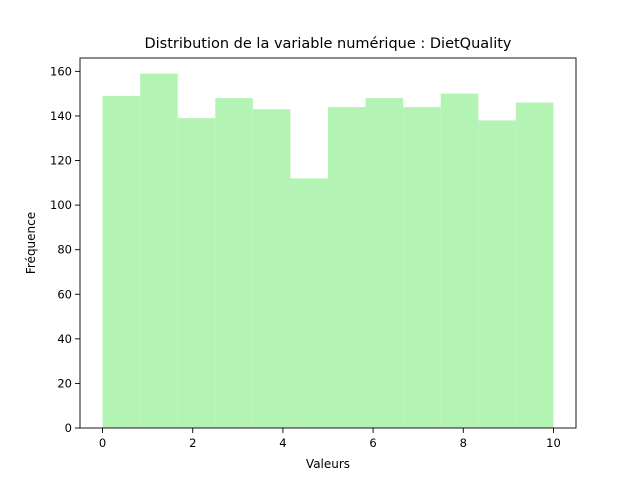 The image size is (640, 480). What do you see at coordinates (553, 443) in the screenshot?
I see `x-tick-label: 10` at bounding box center [553, 443].